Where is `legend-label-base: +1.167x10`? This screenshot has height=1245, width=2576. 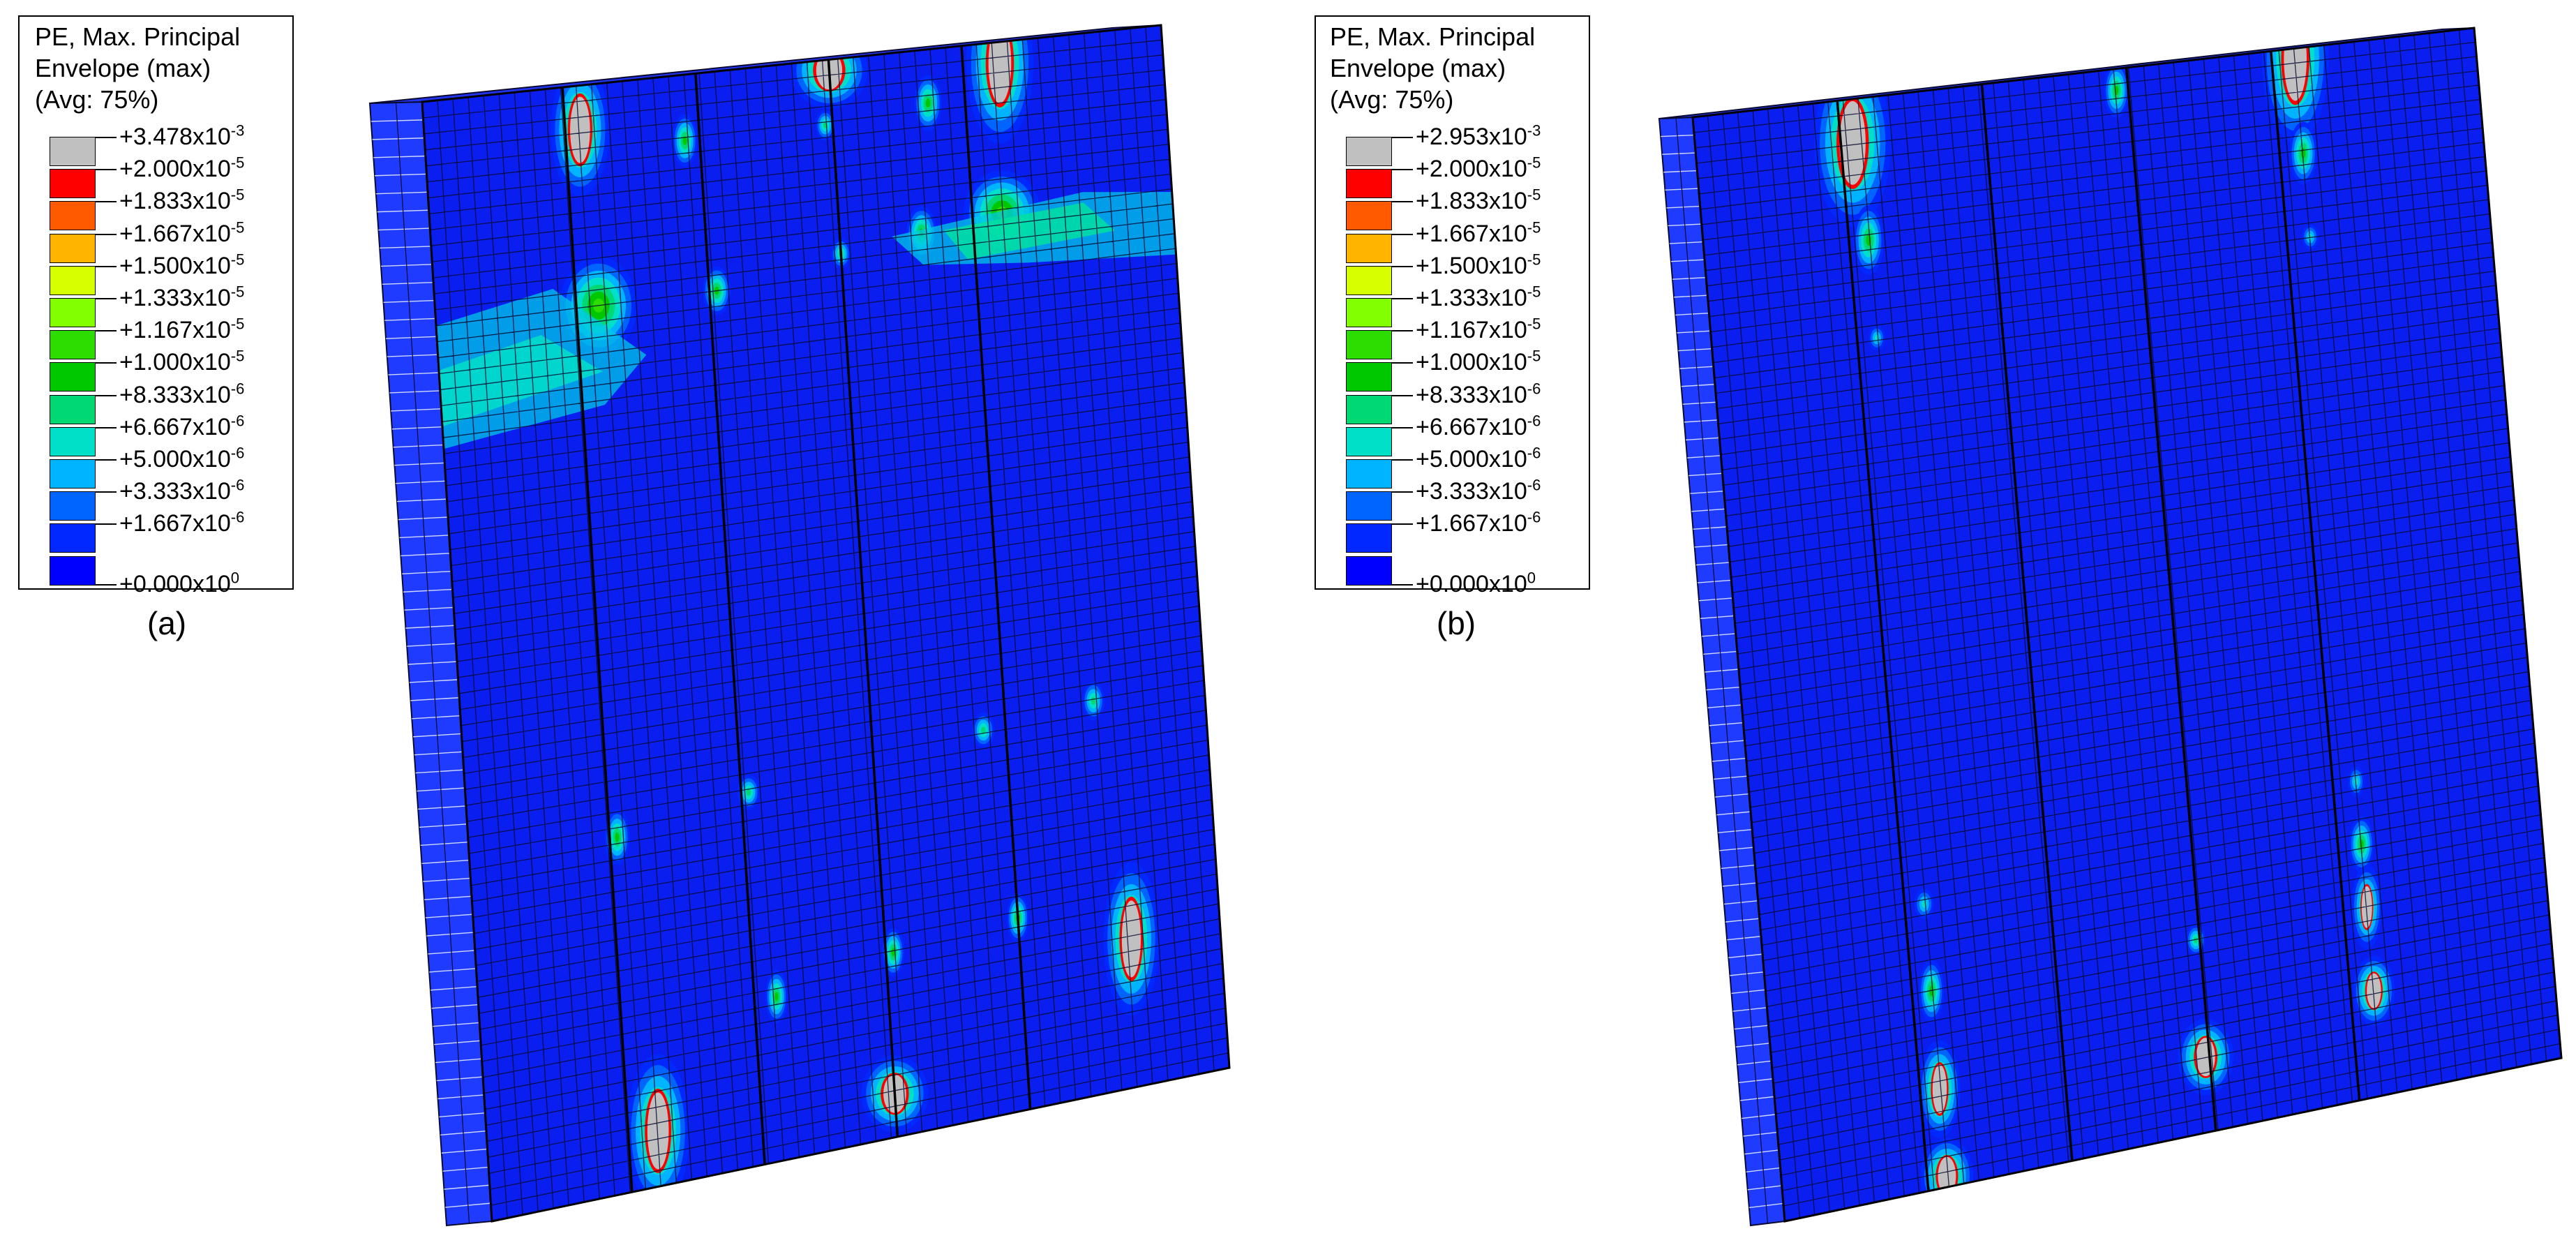 legend-label-base: +1.167x10 is located at coordinates (175, 331).